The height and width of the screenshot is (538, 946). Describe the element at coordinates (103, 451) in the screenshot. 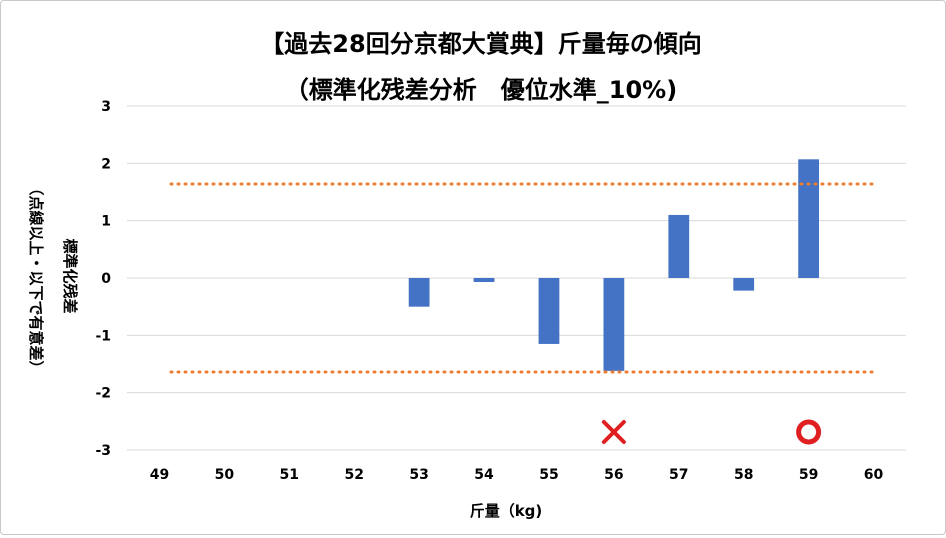

I see `y-tick-label: -3` at that location.